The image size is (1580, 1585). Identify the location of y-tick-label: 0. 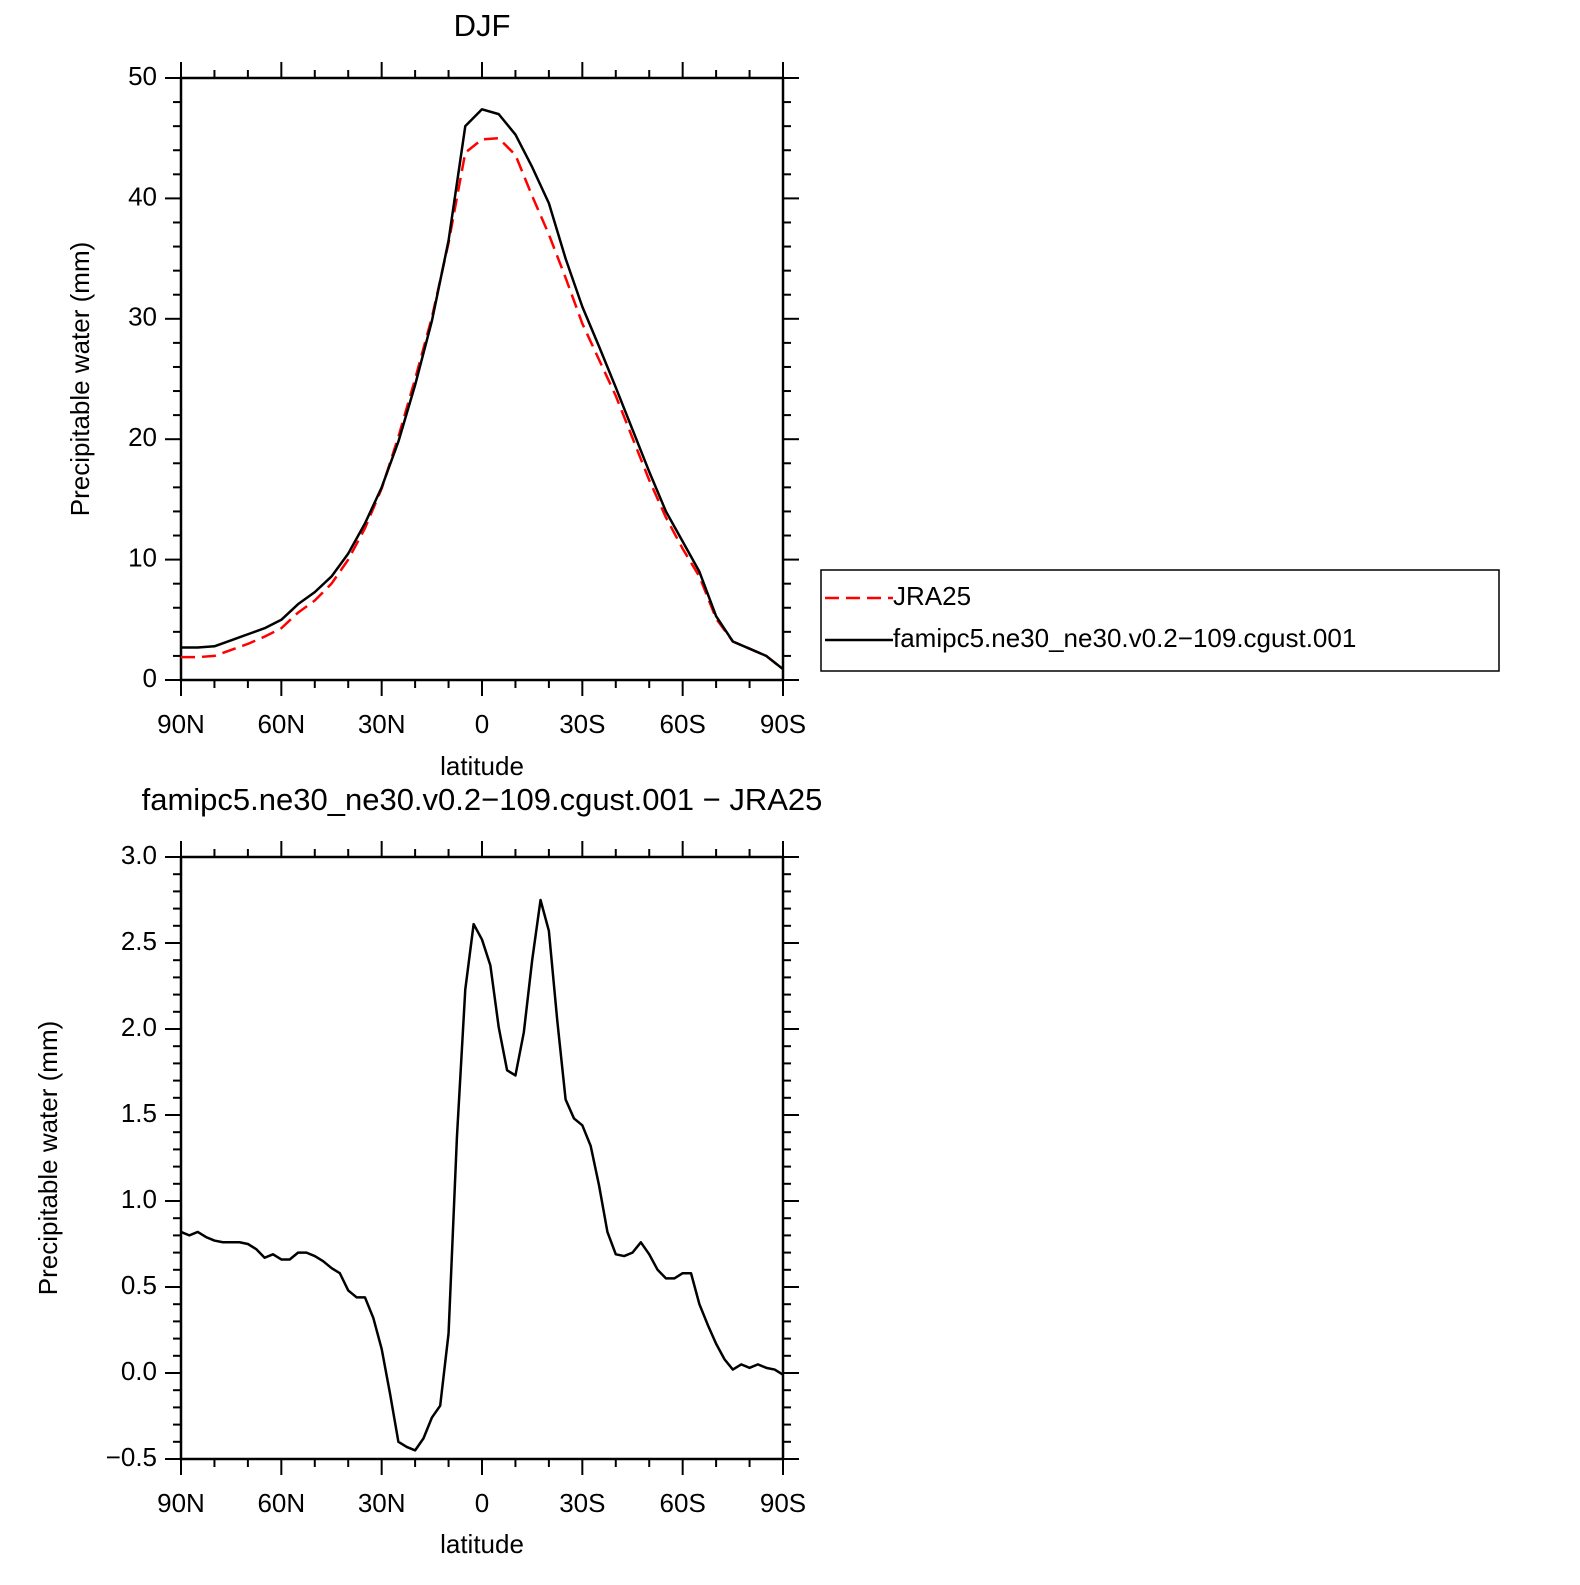
(150, 678).